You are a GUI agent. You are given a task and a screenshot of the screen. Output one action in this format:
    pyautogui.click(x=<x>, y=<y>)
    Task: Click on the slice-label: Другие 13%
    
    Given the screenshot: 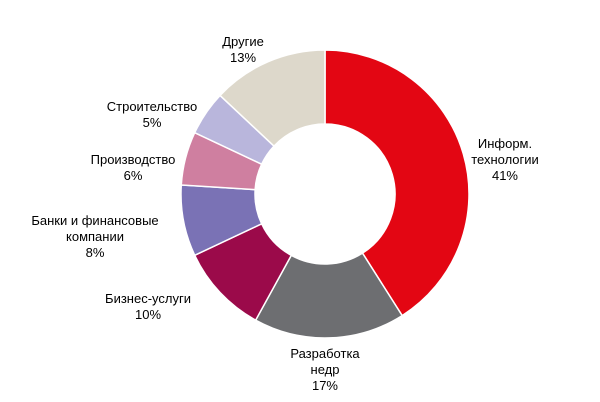 What is the action you would take?
    pyautogui.click(x=243, y=50)
    